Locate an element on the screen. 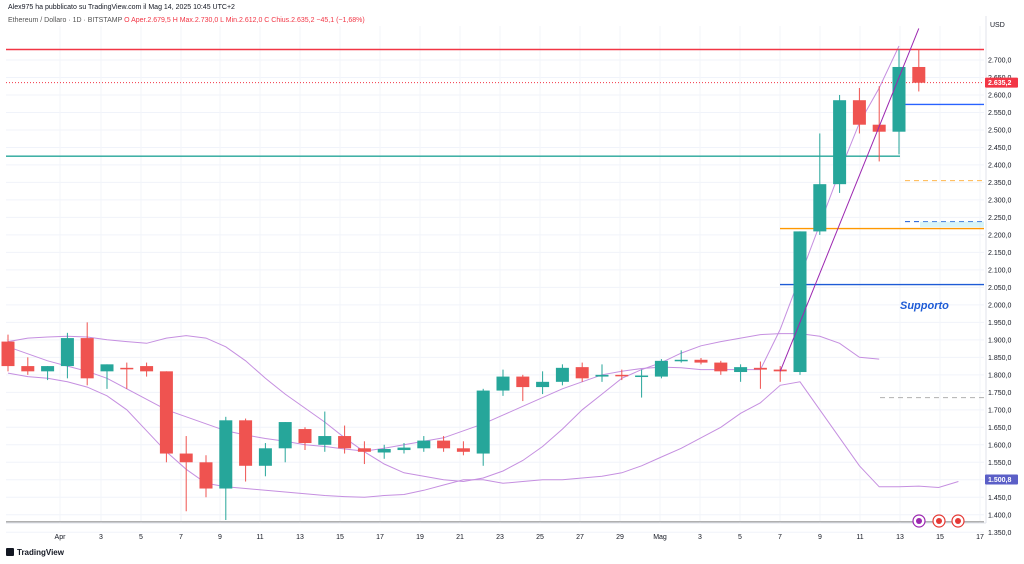  y-tick-label: 2.100,0 is located at coordinates (999, 270).